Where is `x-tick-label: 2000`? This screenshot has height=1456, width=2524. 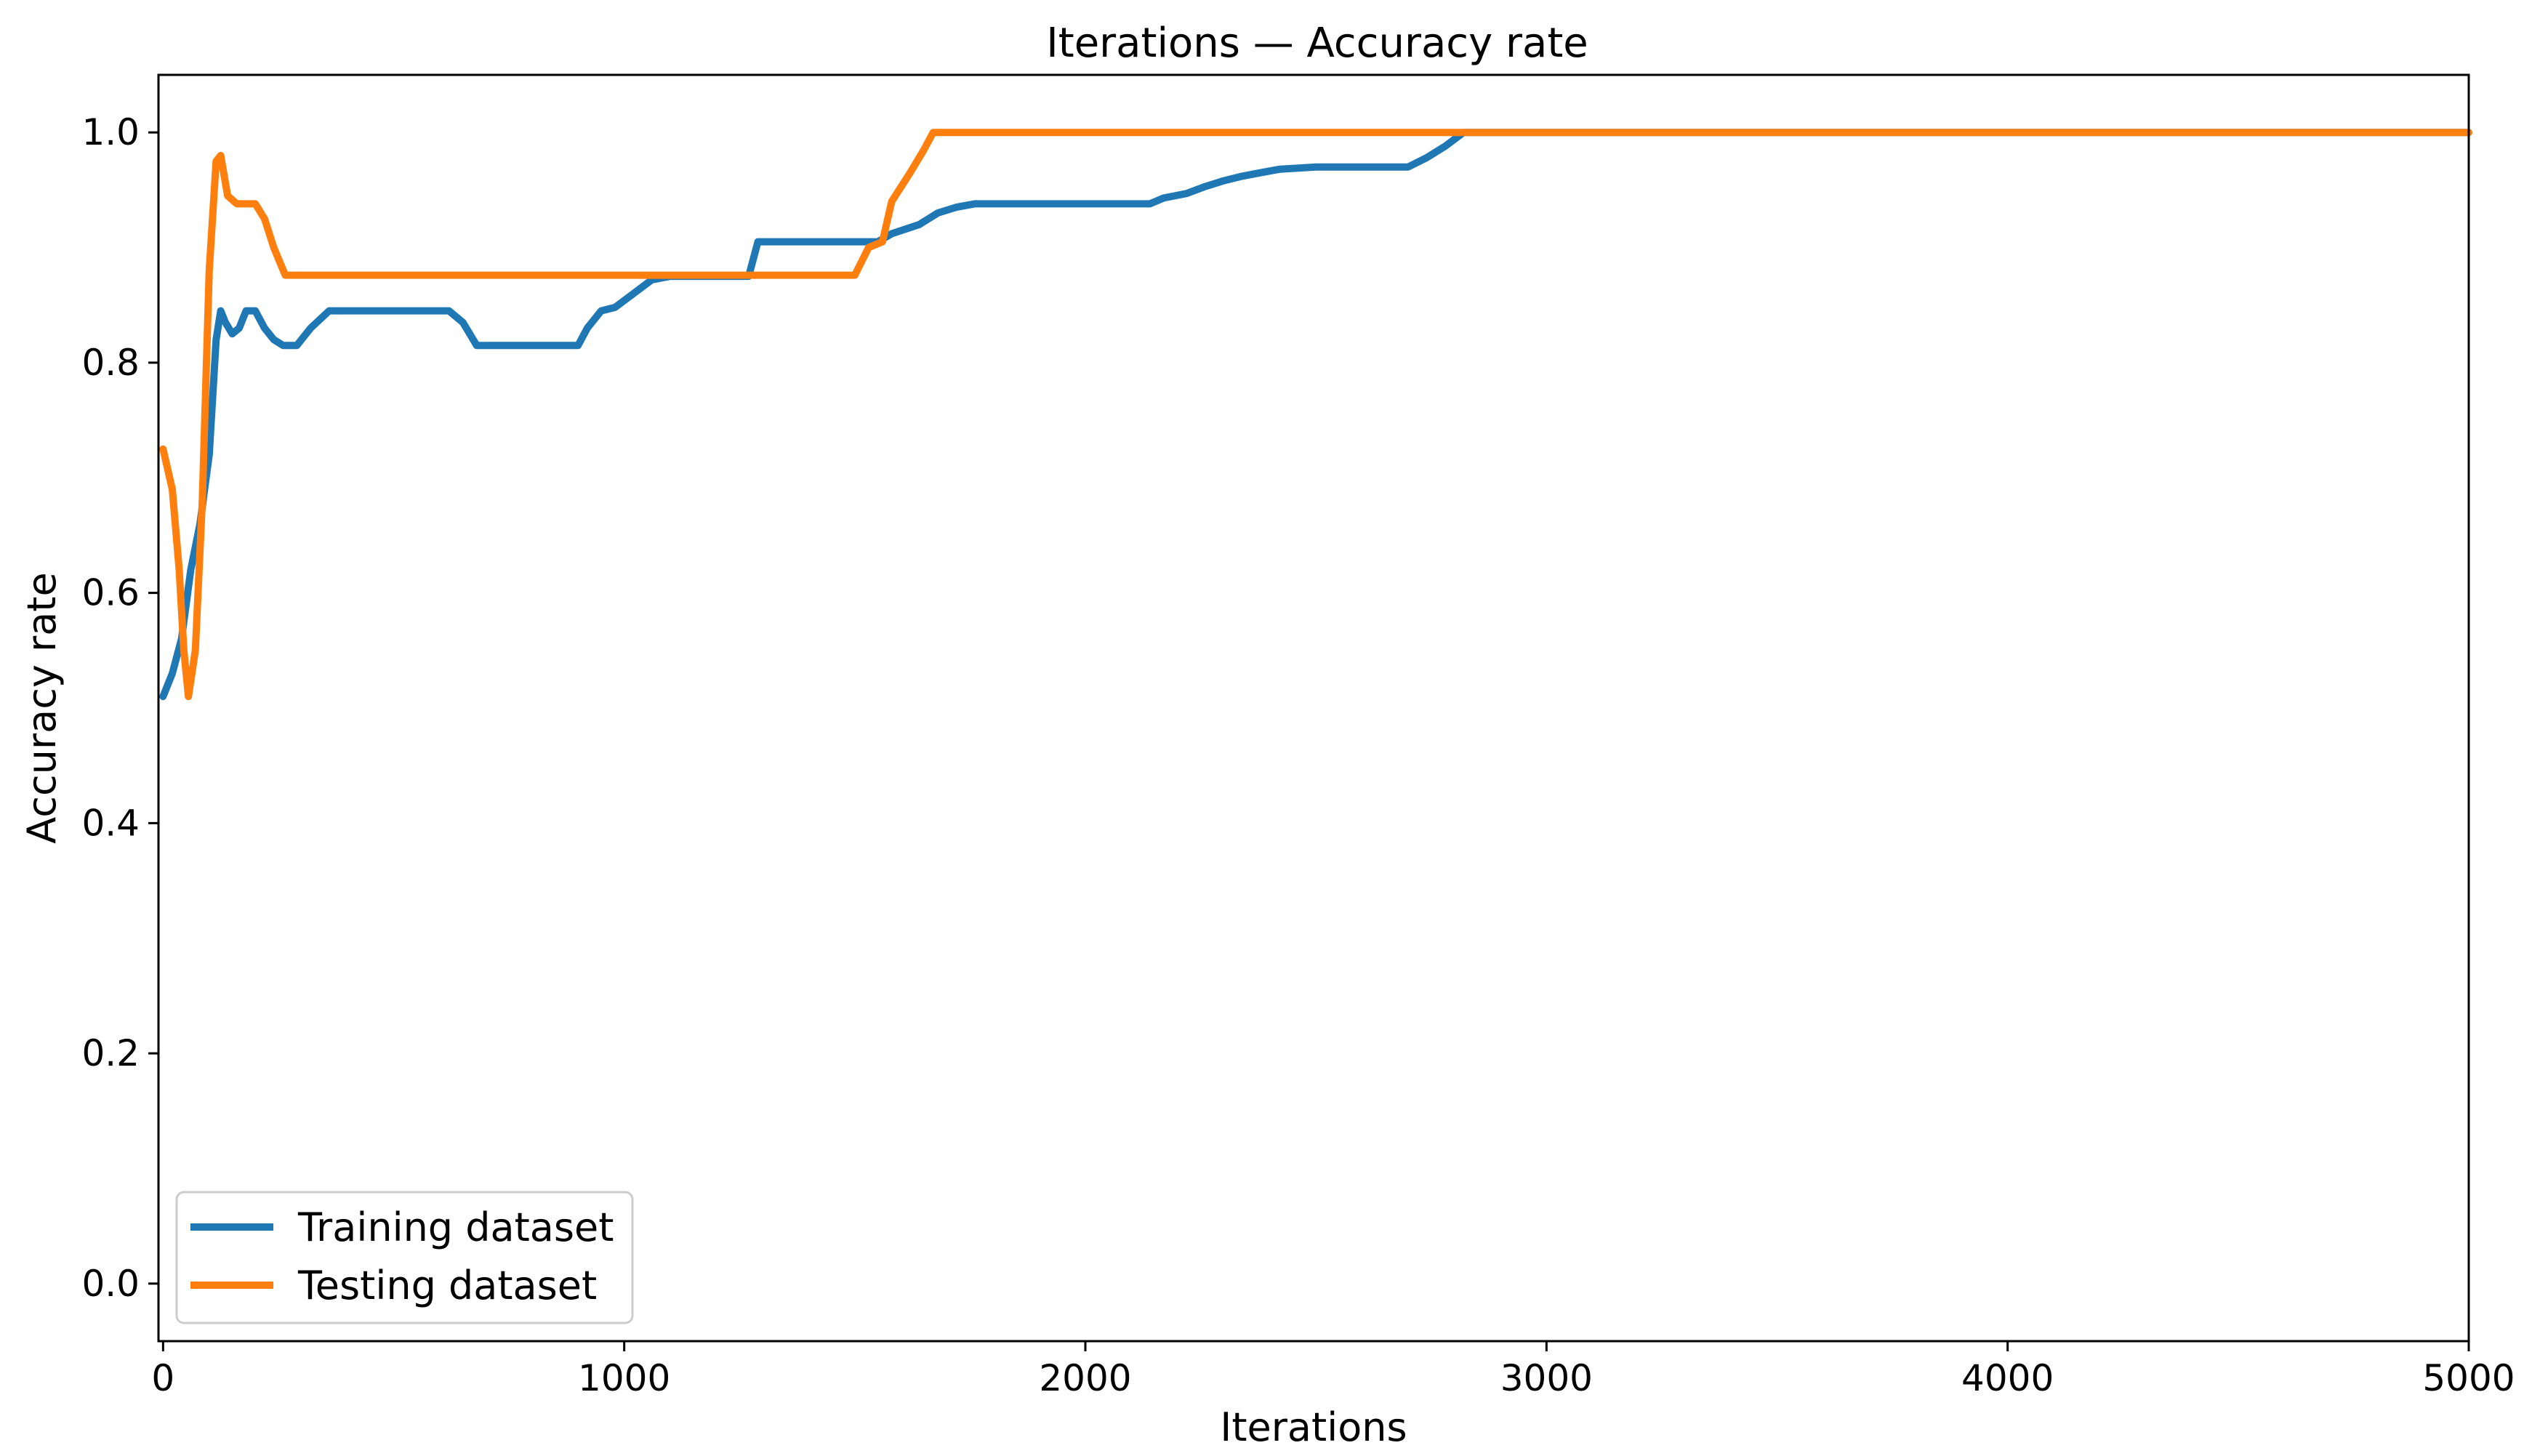
x-tick-label: 2000 is located at coordinates (1085, 1378).